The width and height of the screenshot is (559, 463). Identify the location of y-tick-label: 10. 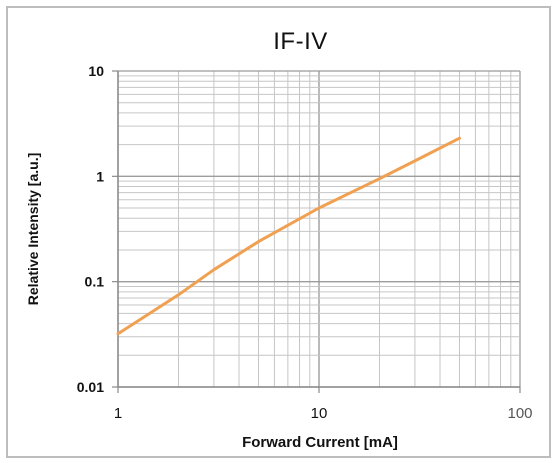
(96, 71).